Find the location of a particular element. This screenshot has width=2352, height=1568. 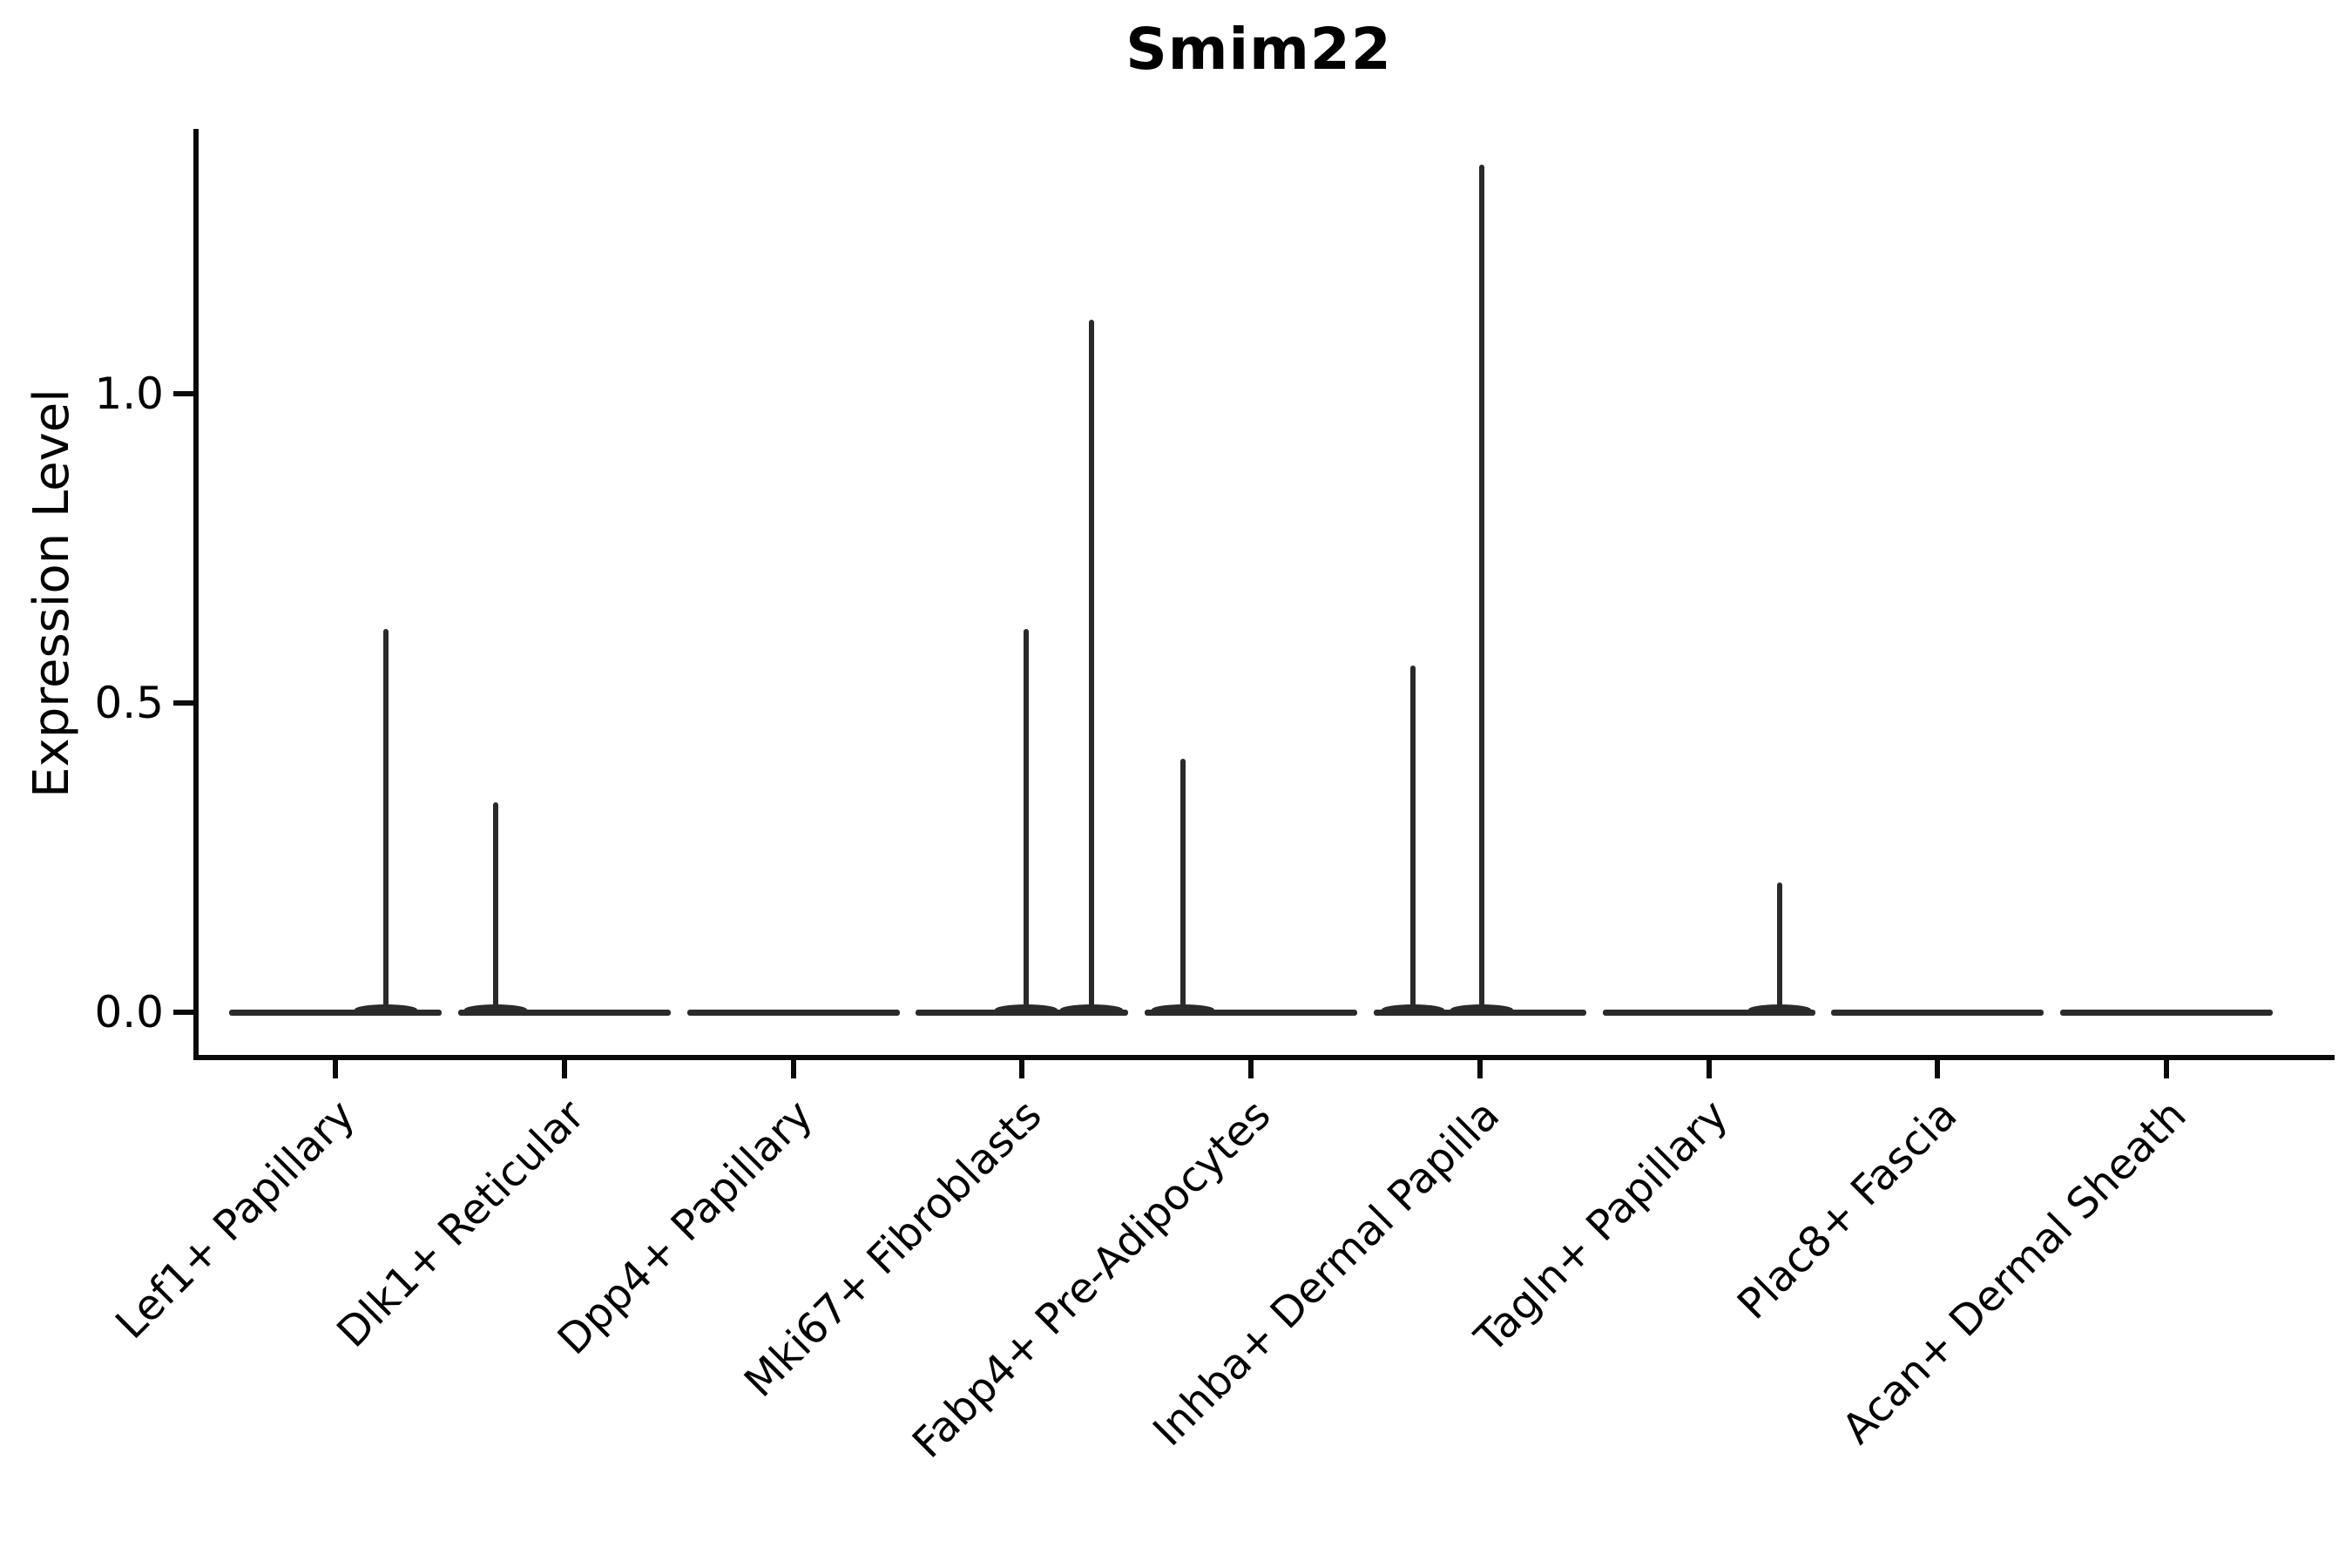

x-category-label: Dlk1+ Reticular is located at coordinates (460, 1224).